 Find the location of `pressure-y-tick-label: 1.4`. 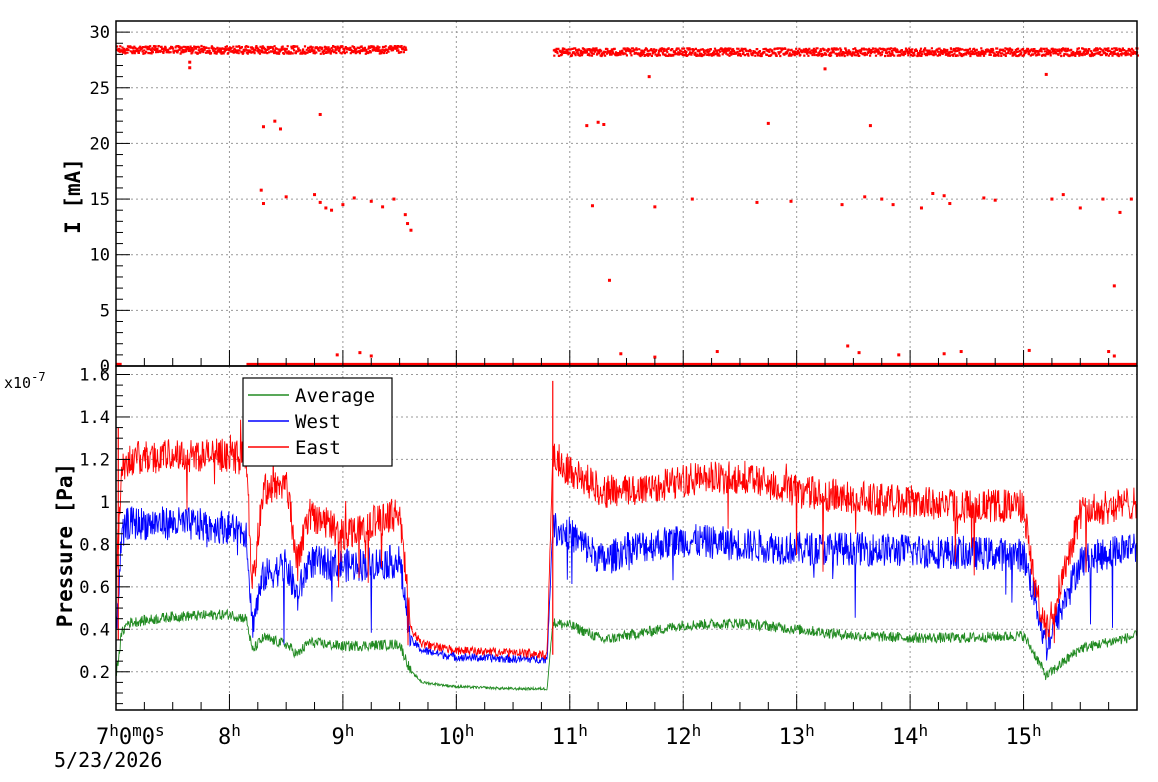

pressure-y-tick-label: 1.4 is located at coordinates (94, 418).